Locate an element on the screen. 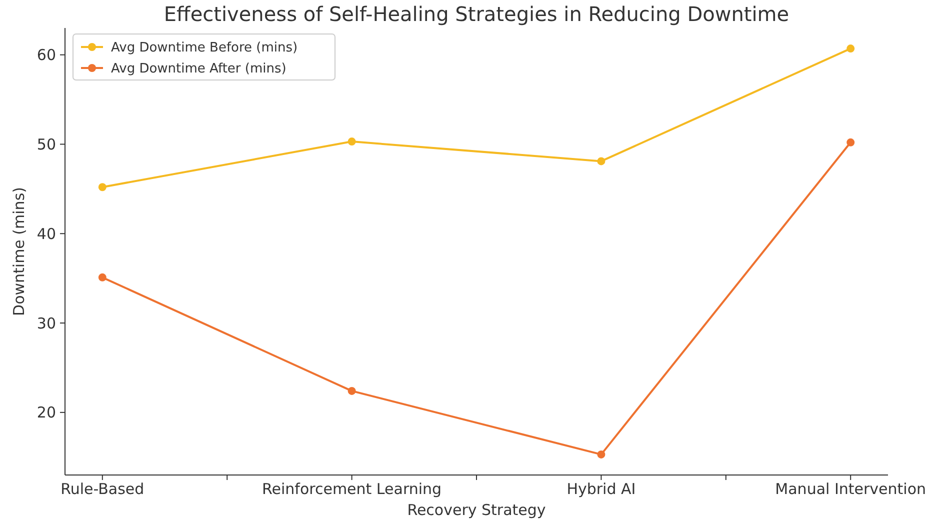 This screenshot has height=520, width=943. y-tick-label: 30 is located at coordinates (46, 323).